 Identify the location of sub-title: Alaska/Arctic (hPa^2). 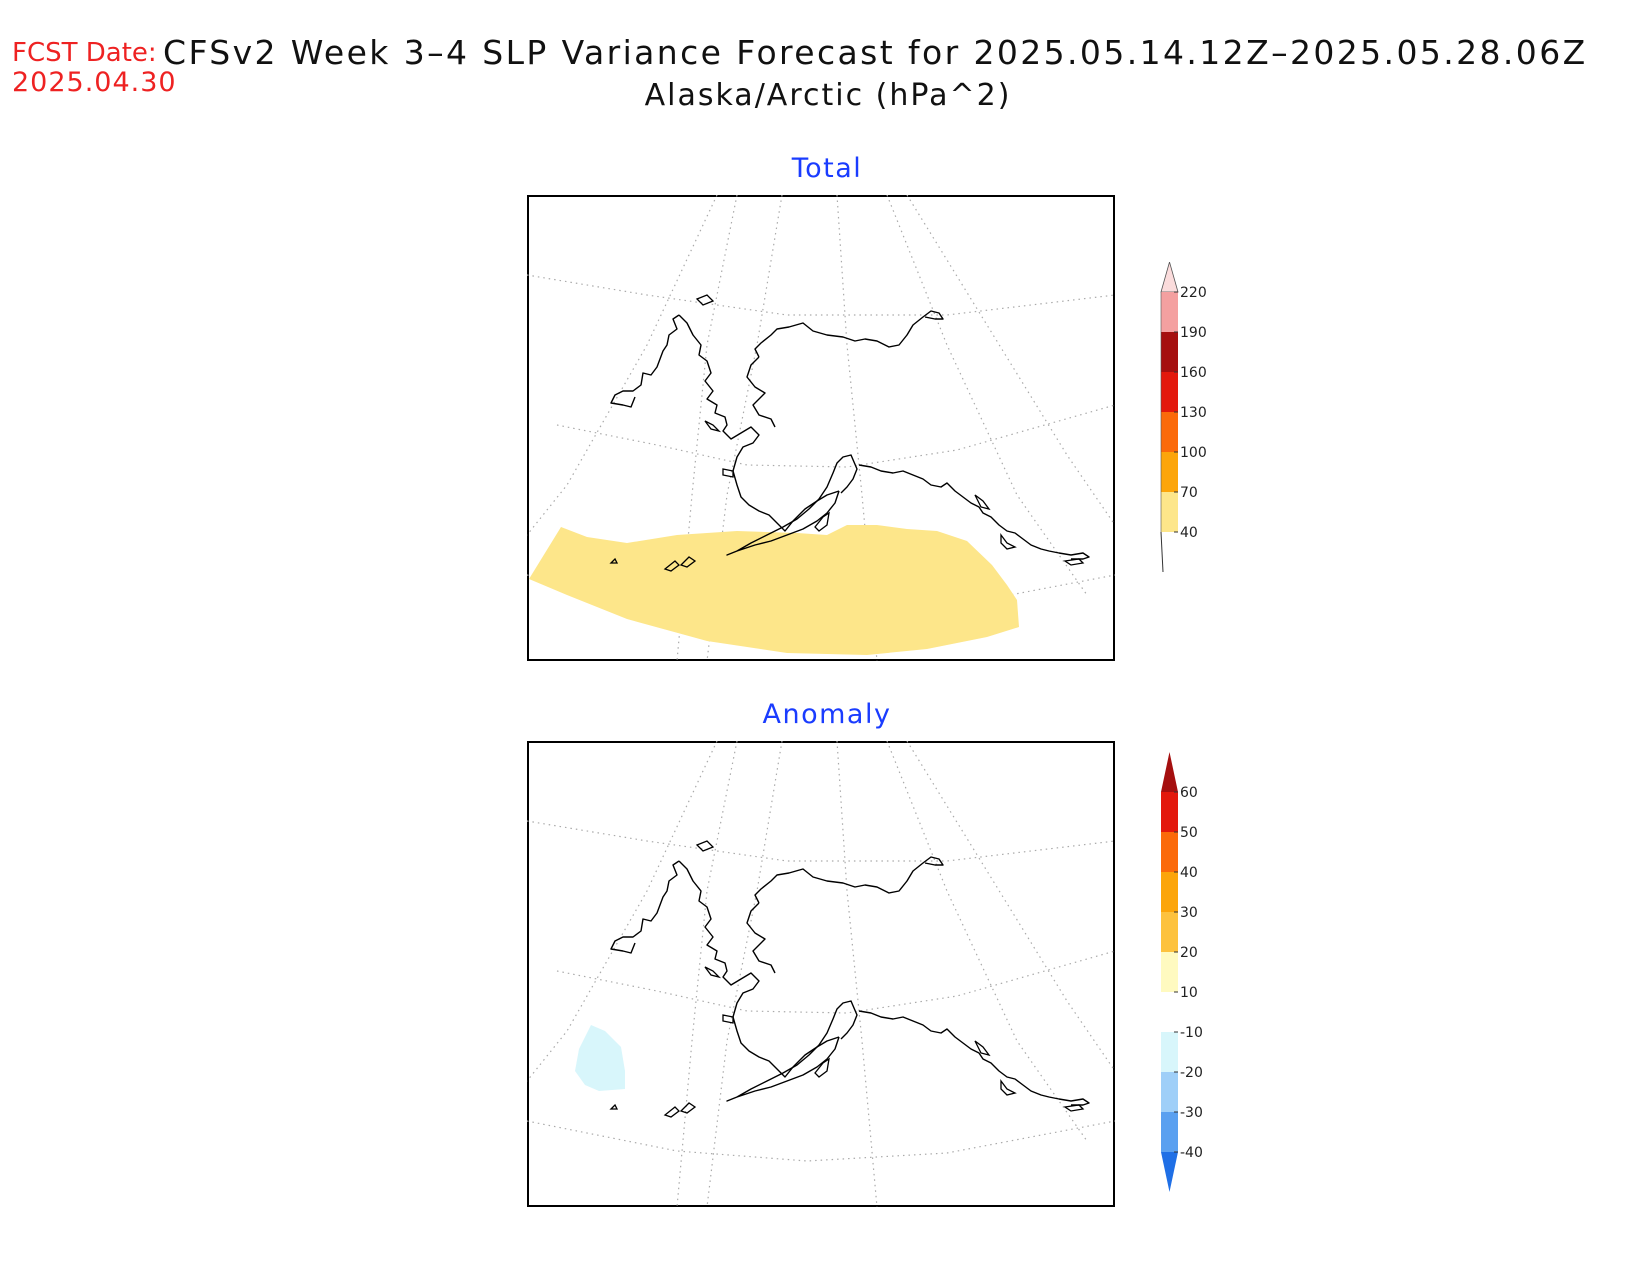
(825, 96).